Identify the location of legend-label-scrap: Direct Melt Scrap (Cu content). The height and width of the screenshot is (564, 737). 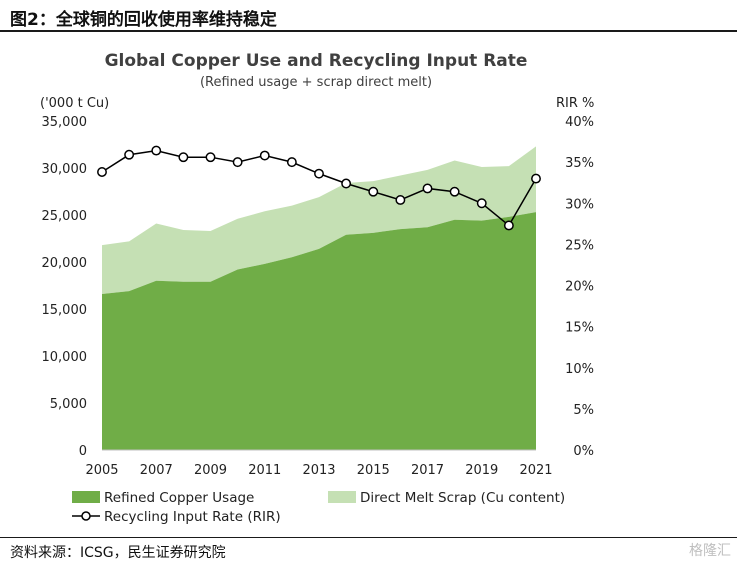
(462, 498).